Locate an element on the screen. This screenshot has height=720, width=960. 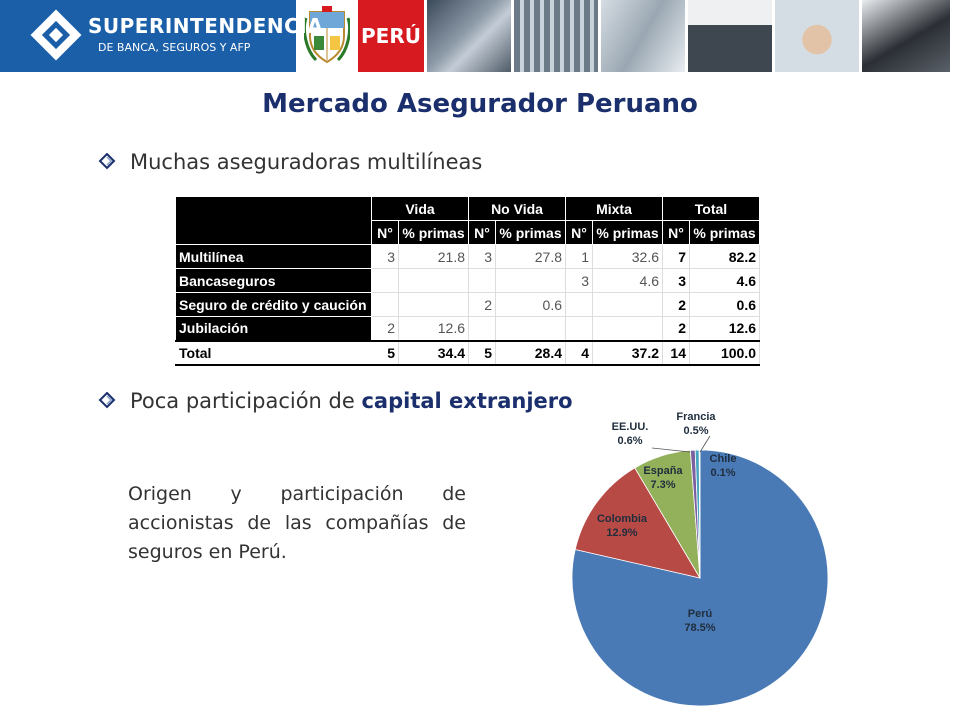
pie-slice-chile is located at coordinates (699, 514).